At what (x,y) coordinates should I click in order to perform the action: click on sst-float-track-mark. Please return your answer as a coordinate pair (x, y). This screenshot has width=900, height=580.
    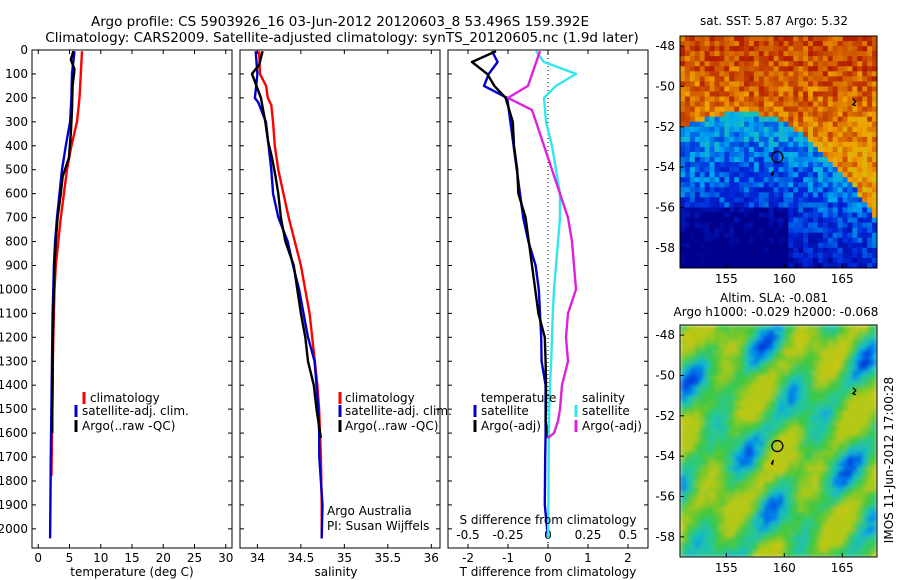
    Looking at the image, I should click on (772, 173).